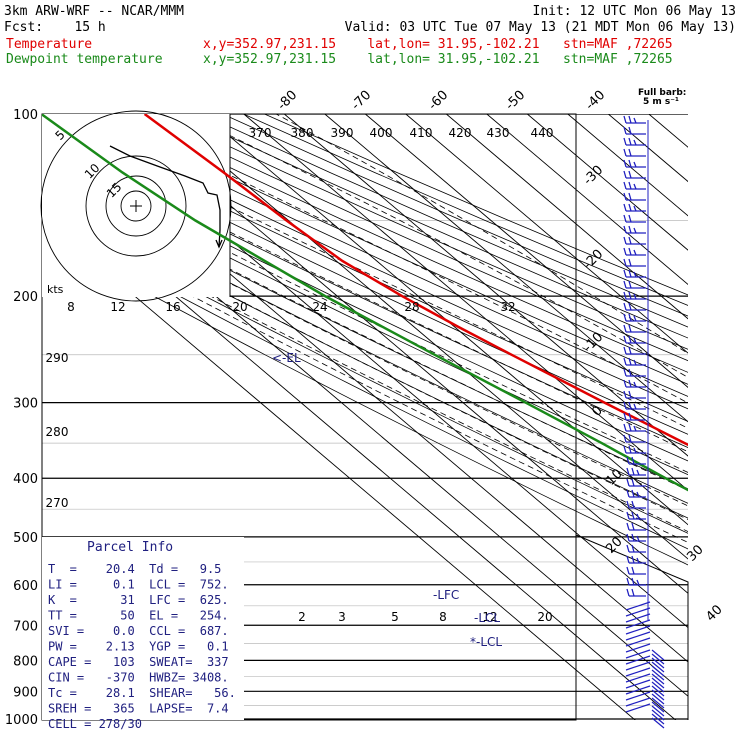 The width and height of the screenshot is (740, 740). What do you see at coordinates (138, 616) in the screenshot?
I see `parcel-info-row: TT = 50 EL = 254.` at bounding box center [138, 616].